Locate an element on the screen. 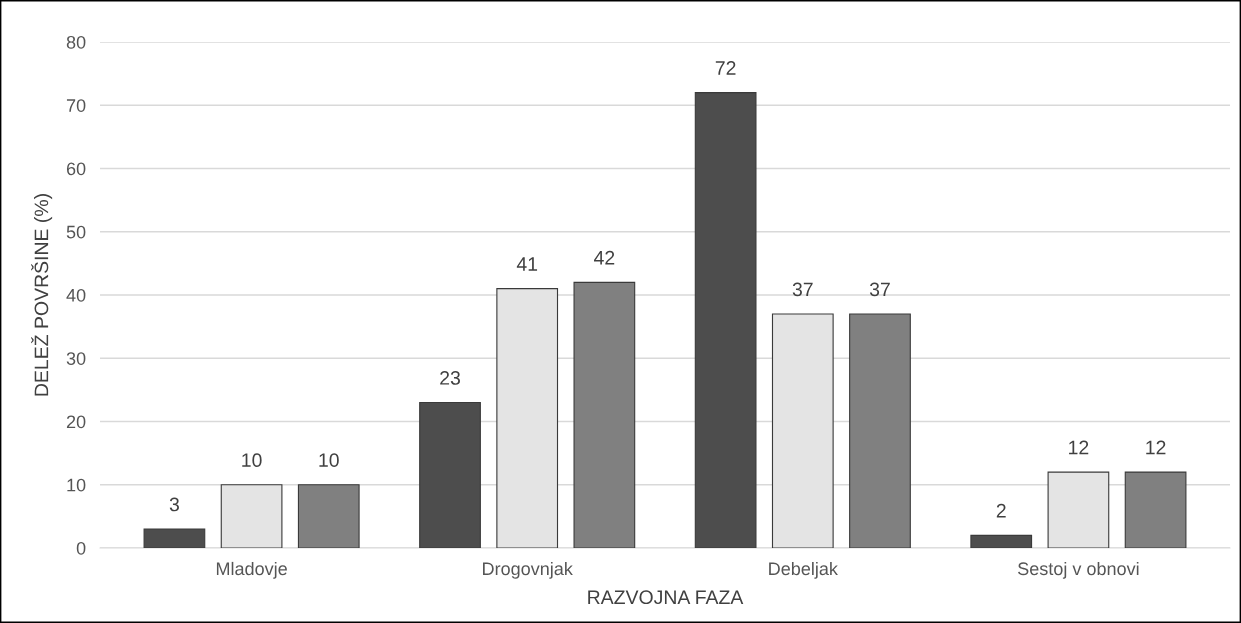 This screenshot has width=1241, height=623. data-label: 42 is located at coordinates (604, 257).